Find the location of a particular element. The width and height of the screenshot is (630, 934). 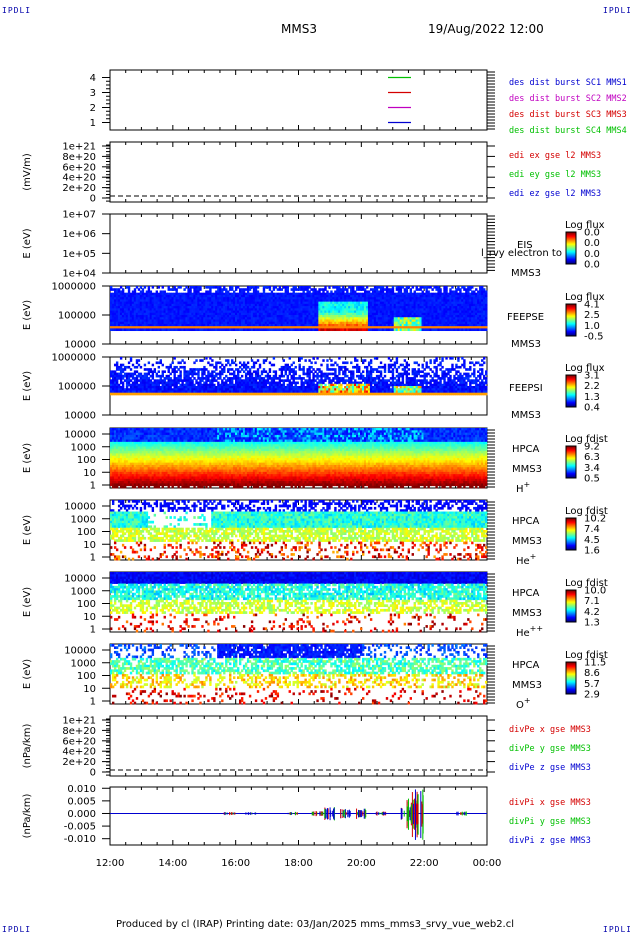

burst-legend-1: des dist burst SC1 MMS1 is located at coordinates (568, 83).